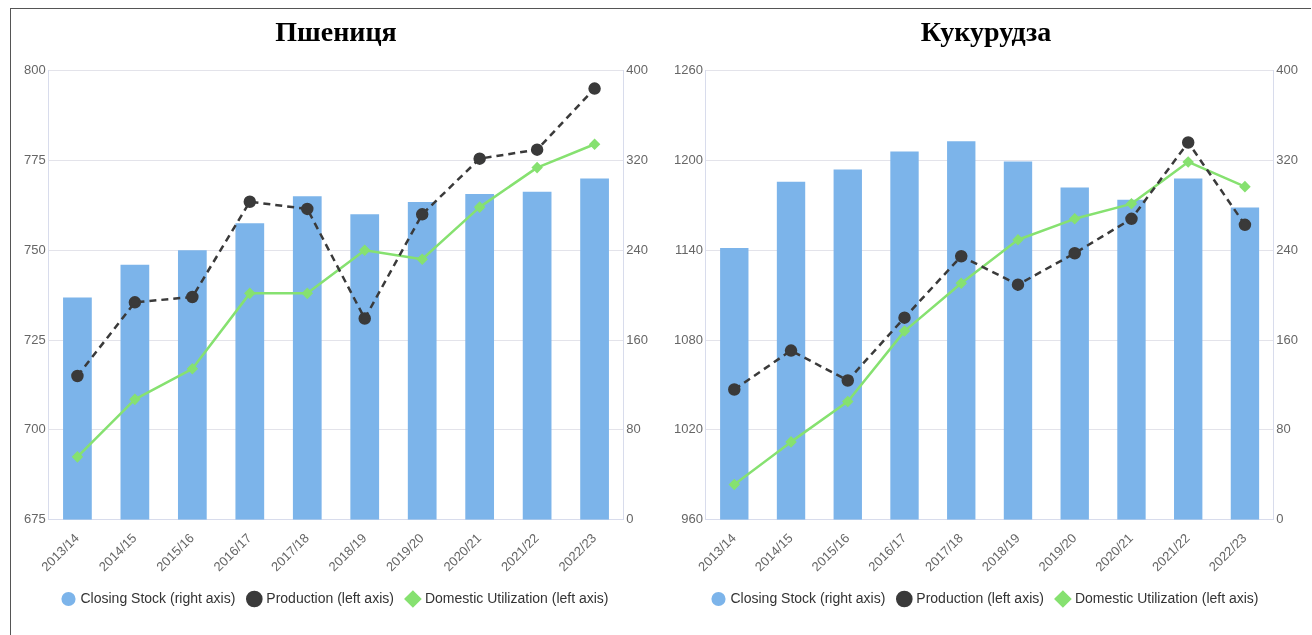 The image size is (1312, 635). What do you see at coordinates (688, 160) in the screenshot?
I see `y-tick-label: 1200` at bounding box center [688, 160].